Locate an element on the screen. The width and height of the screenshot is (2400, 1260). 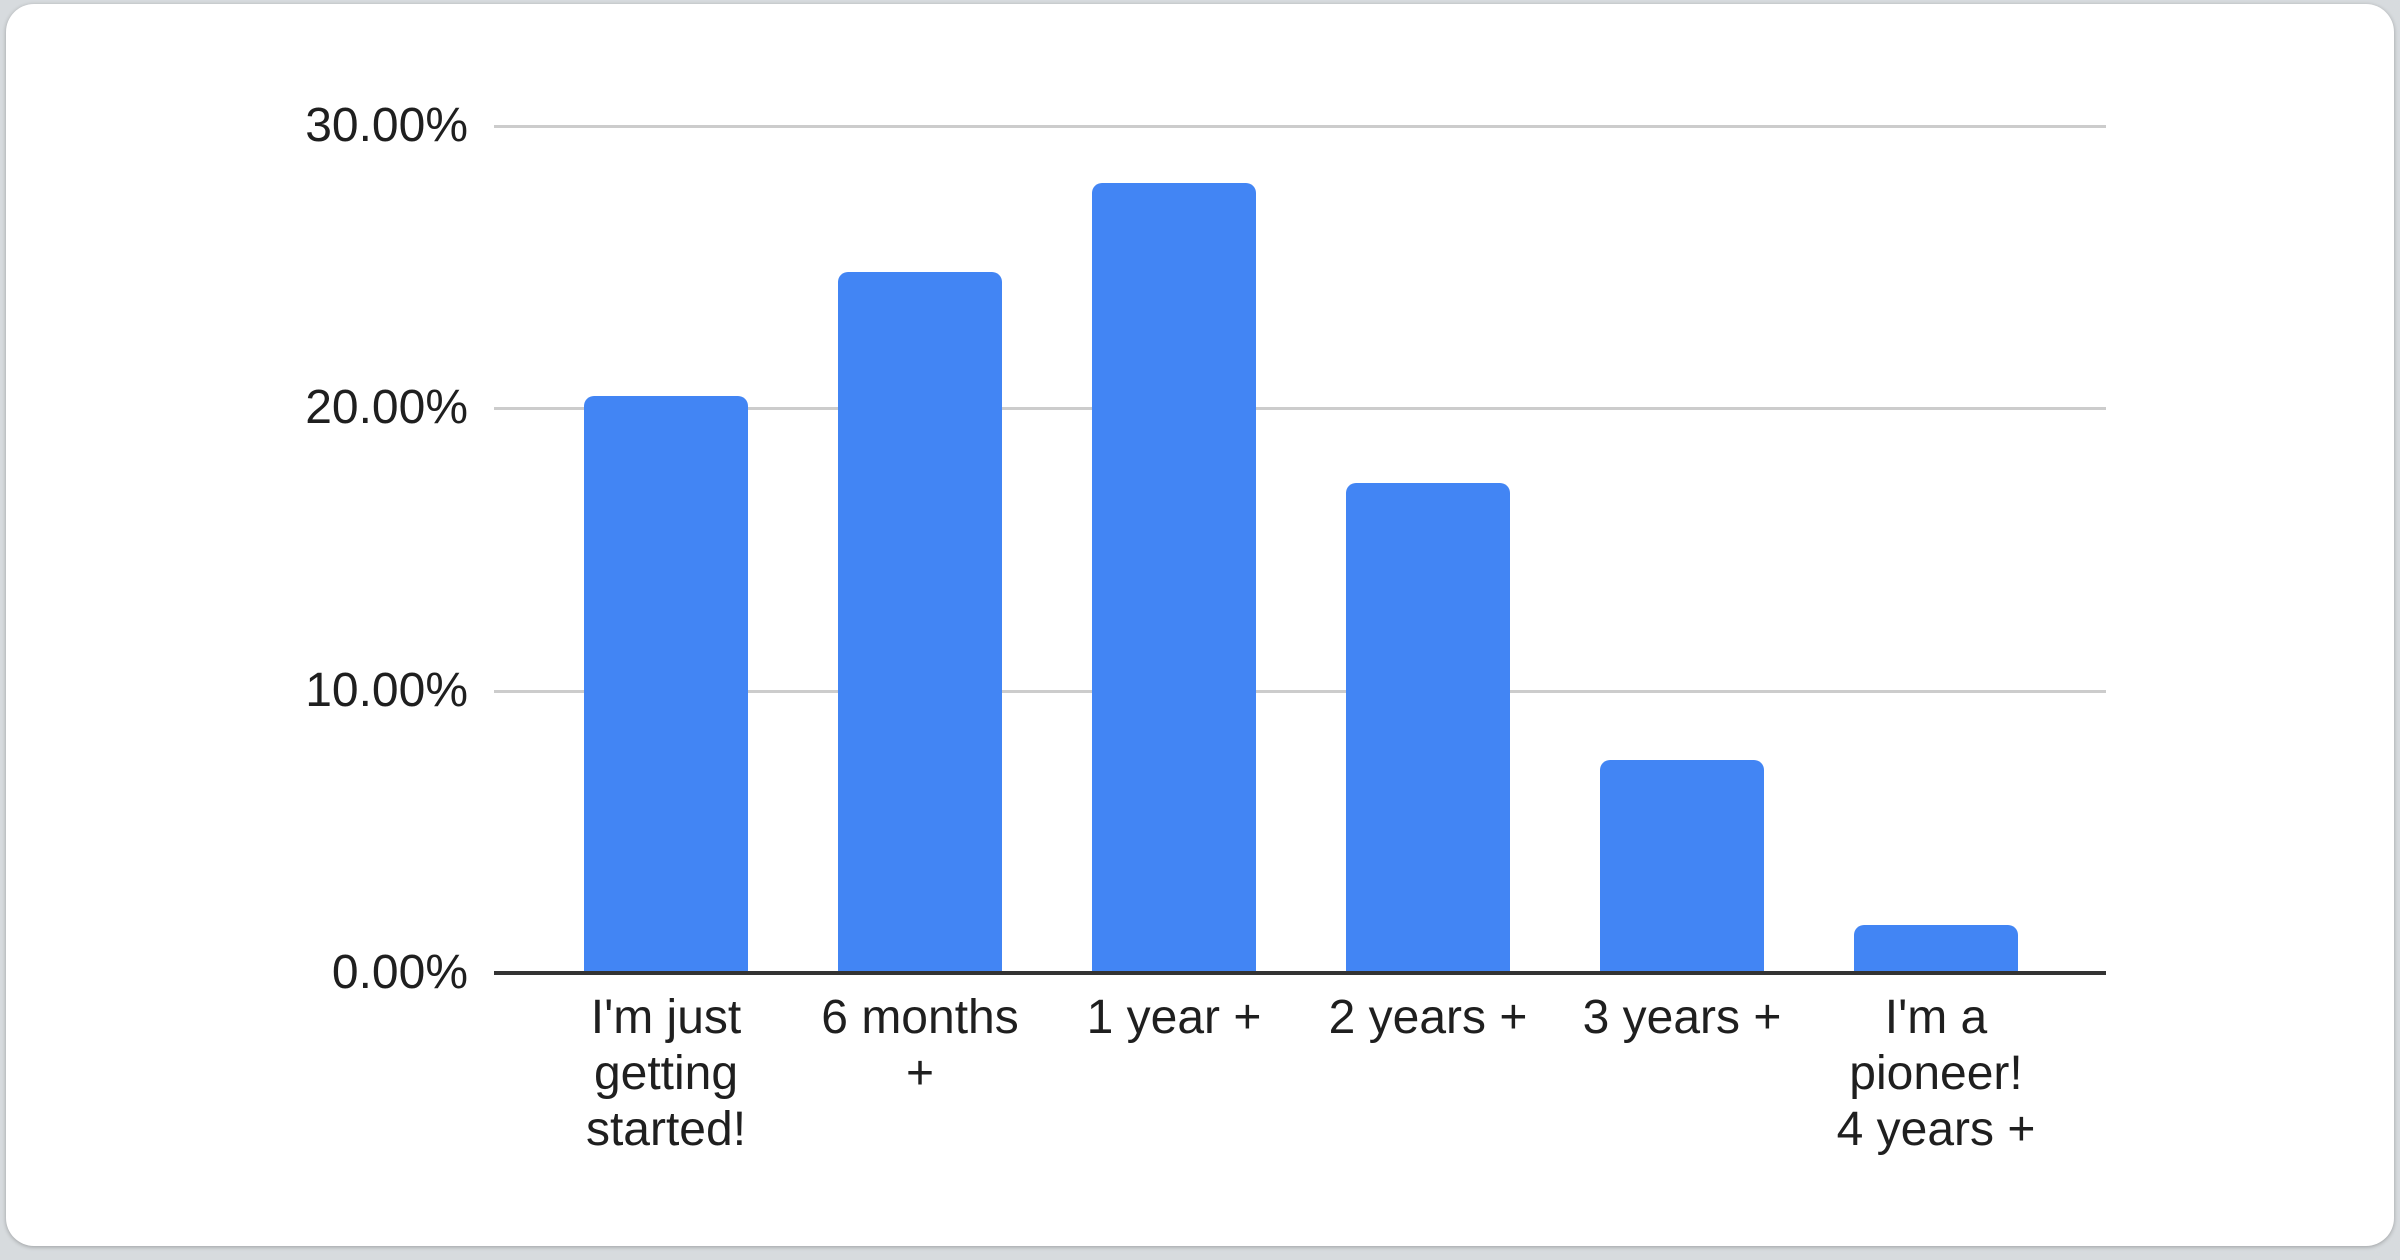
x-axis-category-label-line: 4 years + is located at coordinates (1936, 1129).